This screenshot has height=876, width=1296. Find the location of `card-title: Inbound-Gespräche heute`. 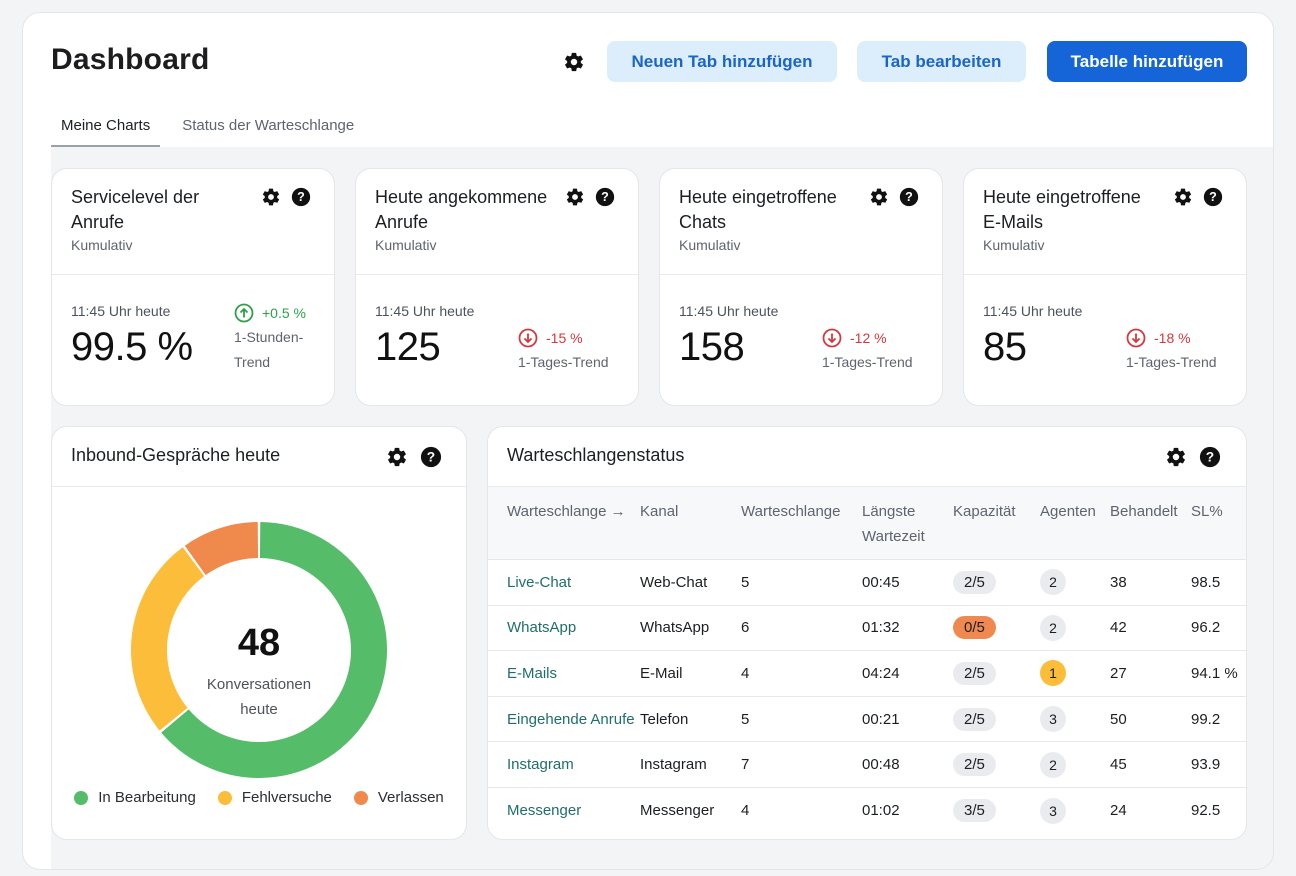

card-title: Inbound-Gespräche heute is located at coordinates (176, 455).